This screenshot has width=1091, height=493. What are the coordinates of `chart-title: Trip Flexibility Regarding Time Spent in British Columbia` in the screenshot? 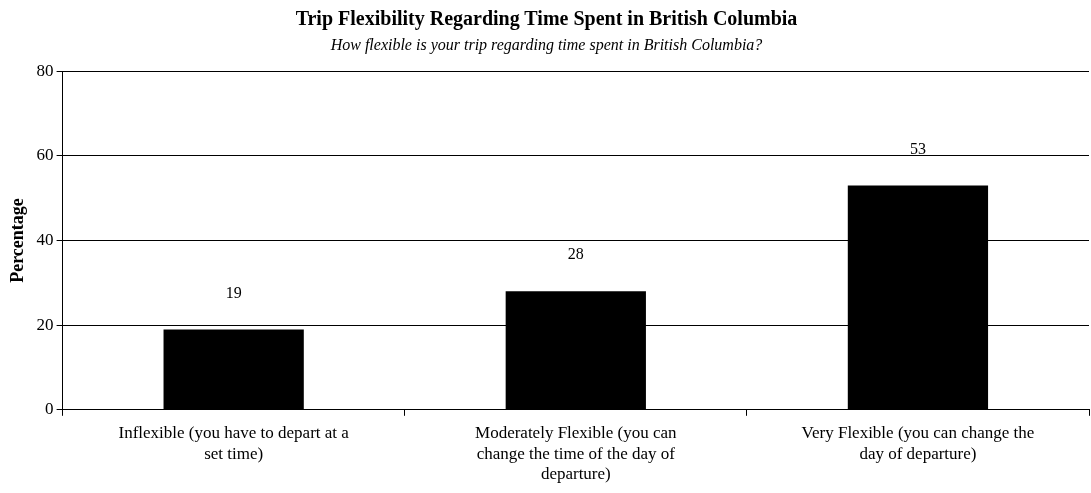 It's located at (546, 19).